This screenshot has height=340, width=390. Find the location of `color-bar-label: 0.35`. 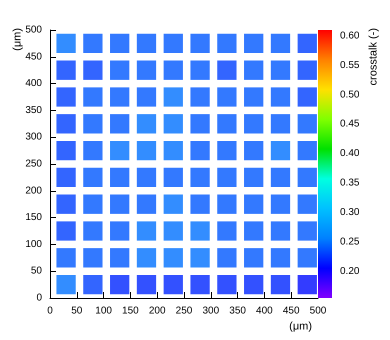

color-bar-label: 0.35 is located at coordinates (350, 183).